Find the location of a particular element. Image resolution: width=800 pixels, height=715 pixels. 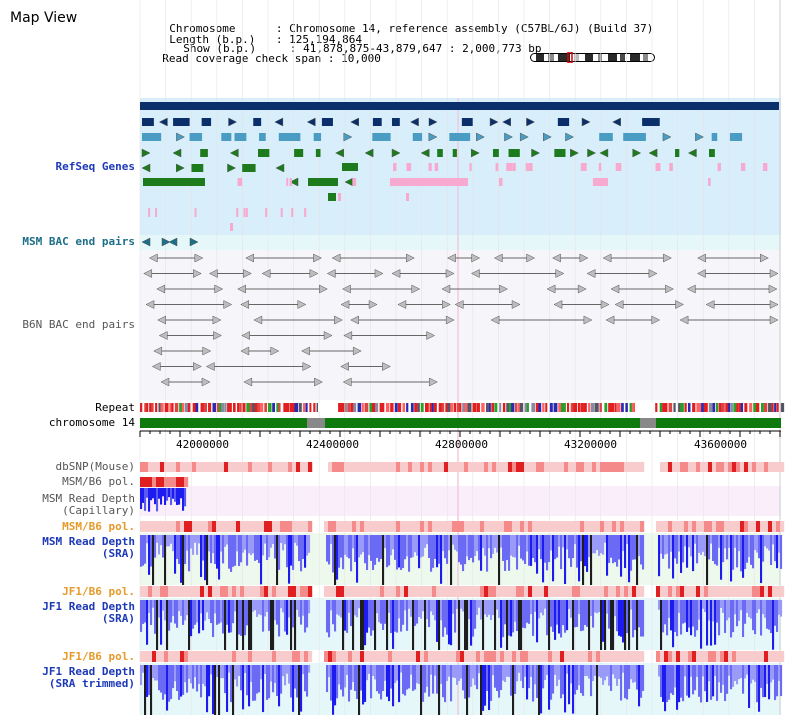

track-label-msm-b6-pol-cap: MSM/B6 pol. is located at coordinates (98, 481).